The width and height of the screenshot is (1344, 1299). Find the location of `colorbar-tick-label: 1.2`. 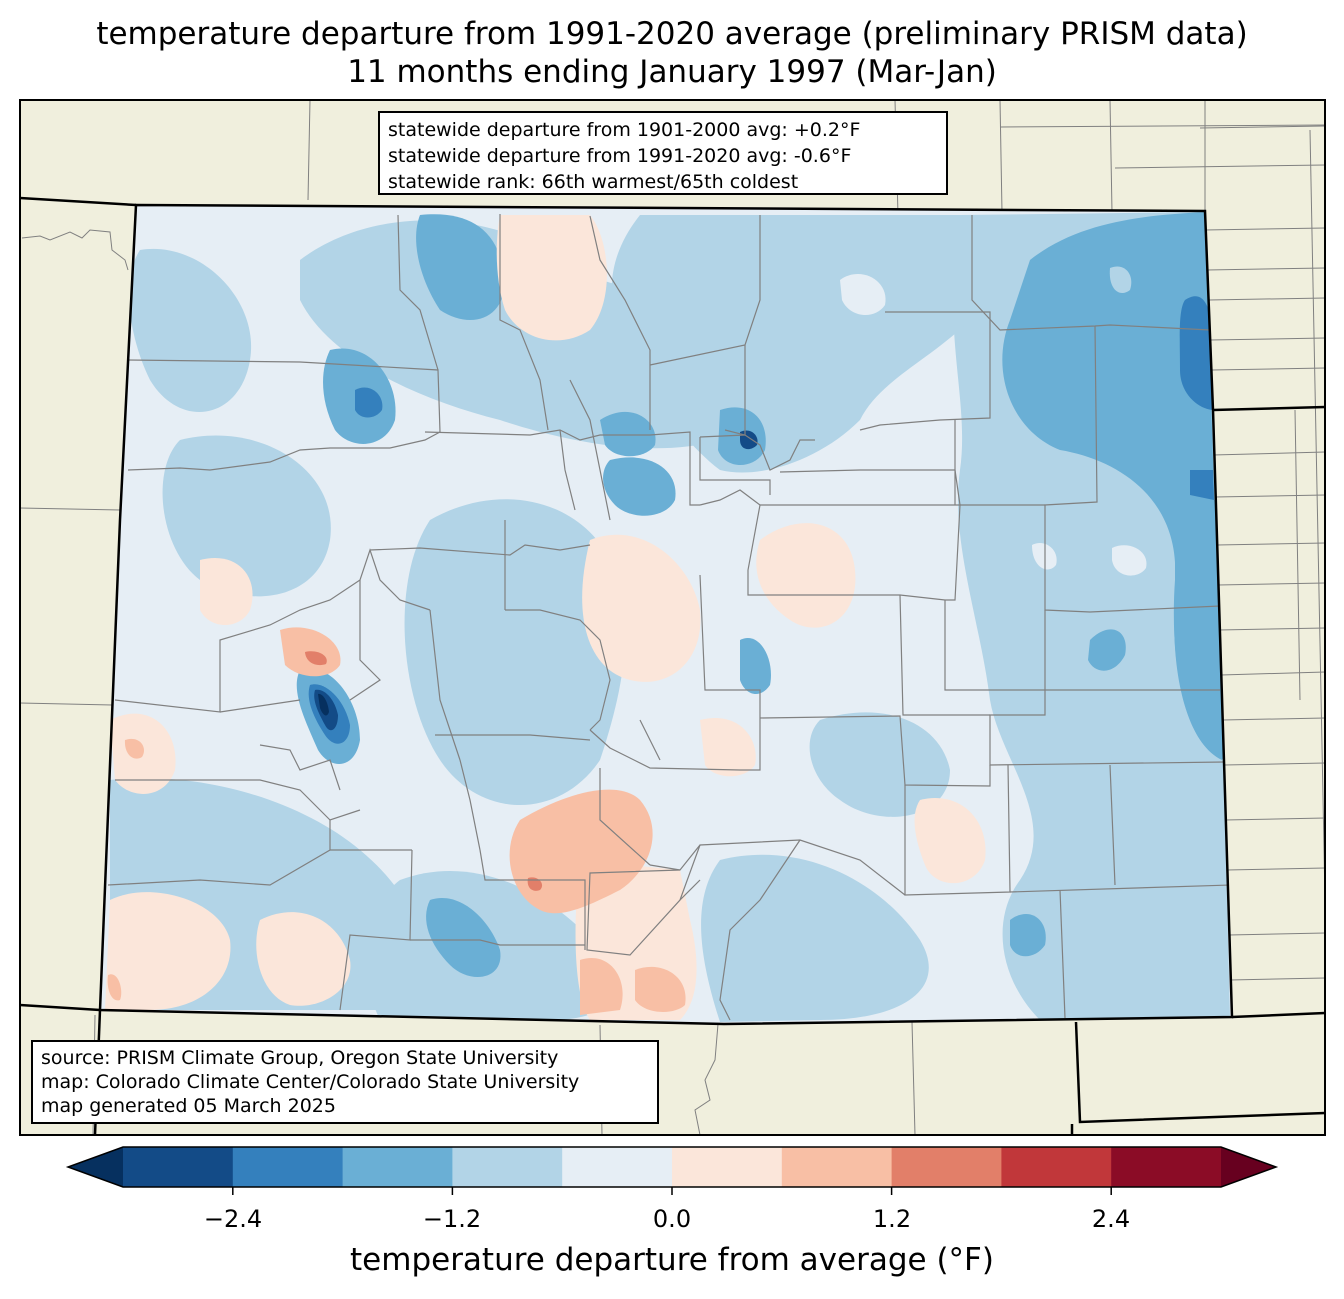

colorbar-tick-label: 1.2 is located at coordinates (892, 1219).